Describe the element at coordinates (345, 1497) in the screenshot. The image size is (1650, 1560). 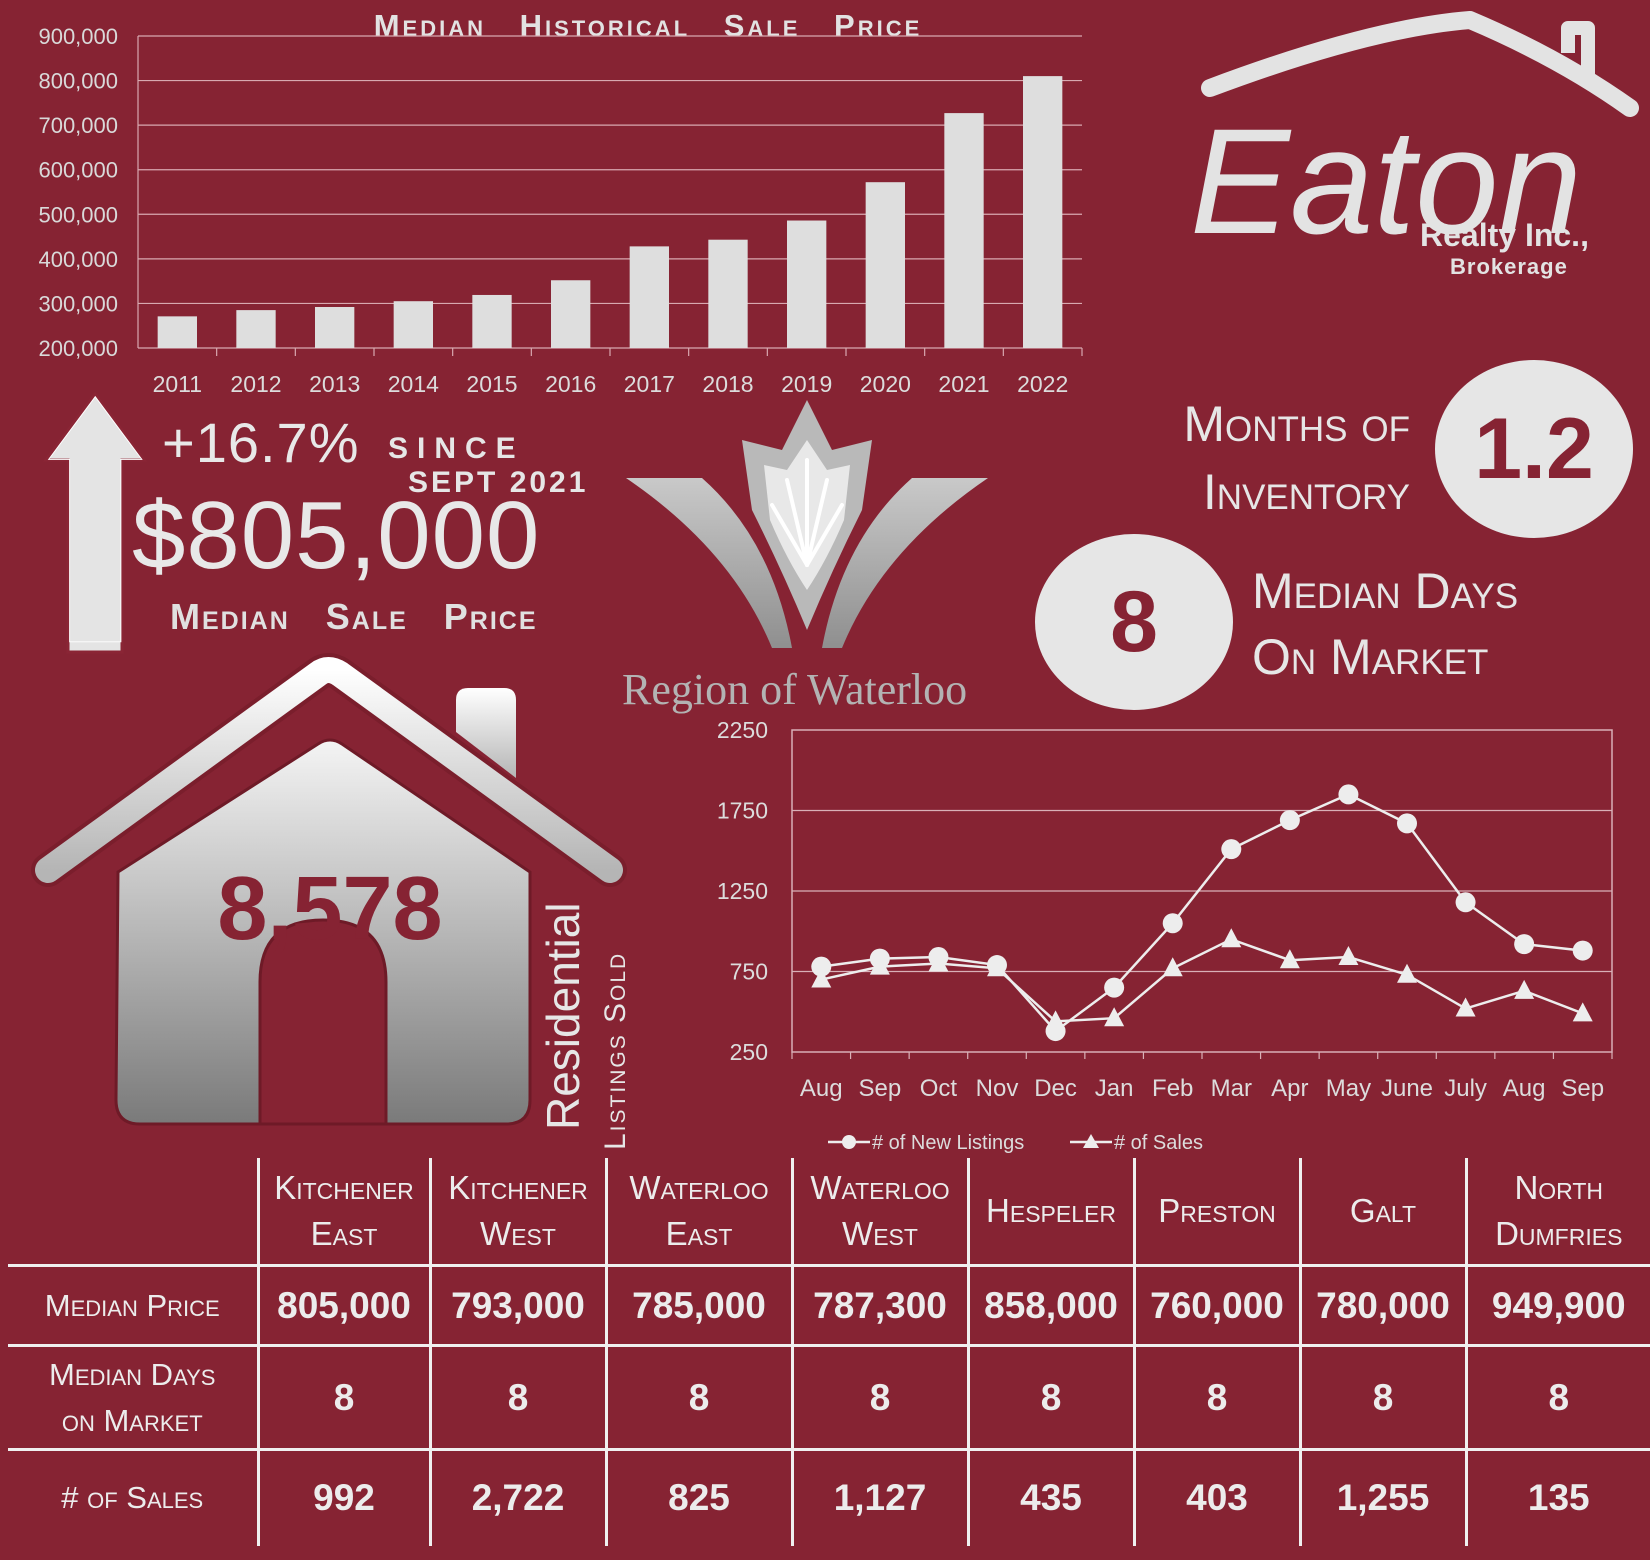
I see `table-cell: 992` at that location.